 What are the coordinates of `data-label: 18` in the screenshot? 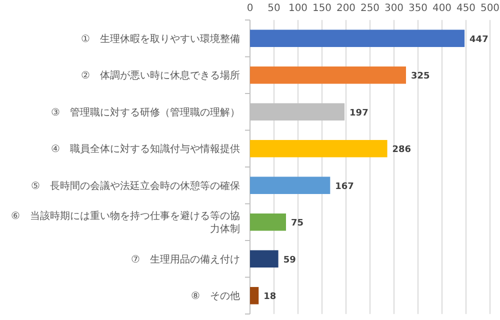 It's located at (270, 297).